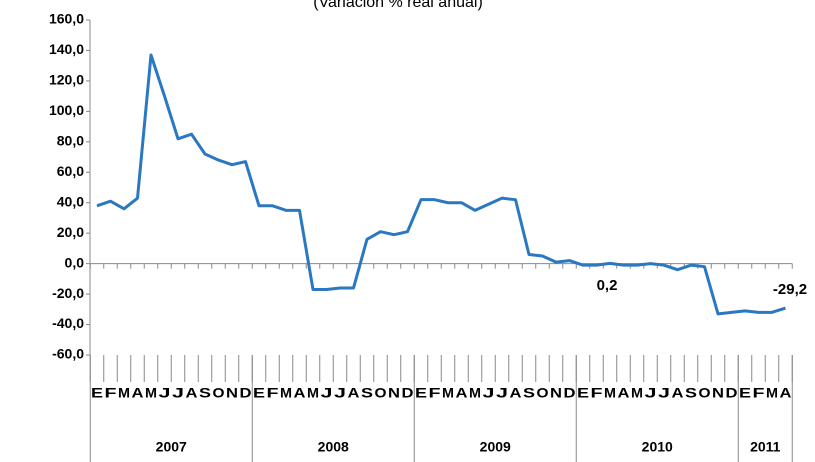 Image resolution: width=815 pixels, height=462 pixels. Describe the element at coordinates (66, 80) in the screenshot. I see `y-tick-label: 120,0` at that location.